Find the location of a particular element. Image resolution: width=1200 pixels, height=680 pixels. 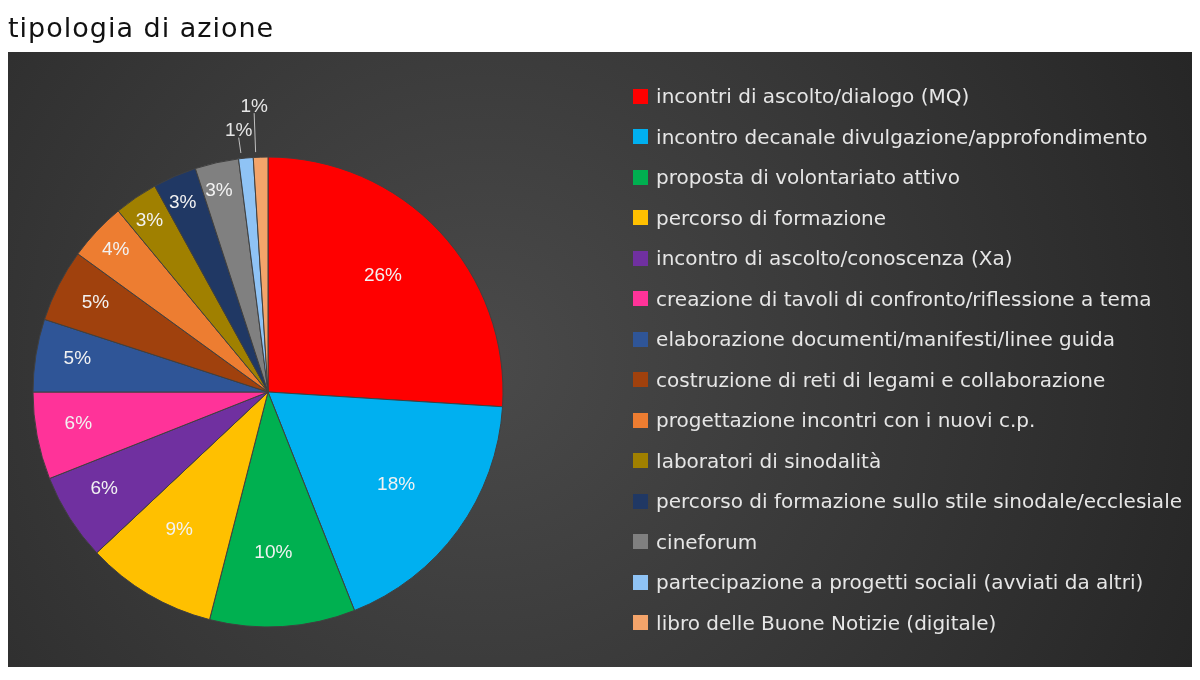

chart-title: tipologia di azione is located at coordinates (142, 28).